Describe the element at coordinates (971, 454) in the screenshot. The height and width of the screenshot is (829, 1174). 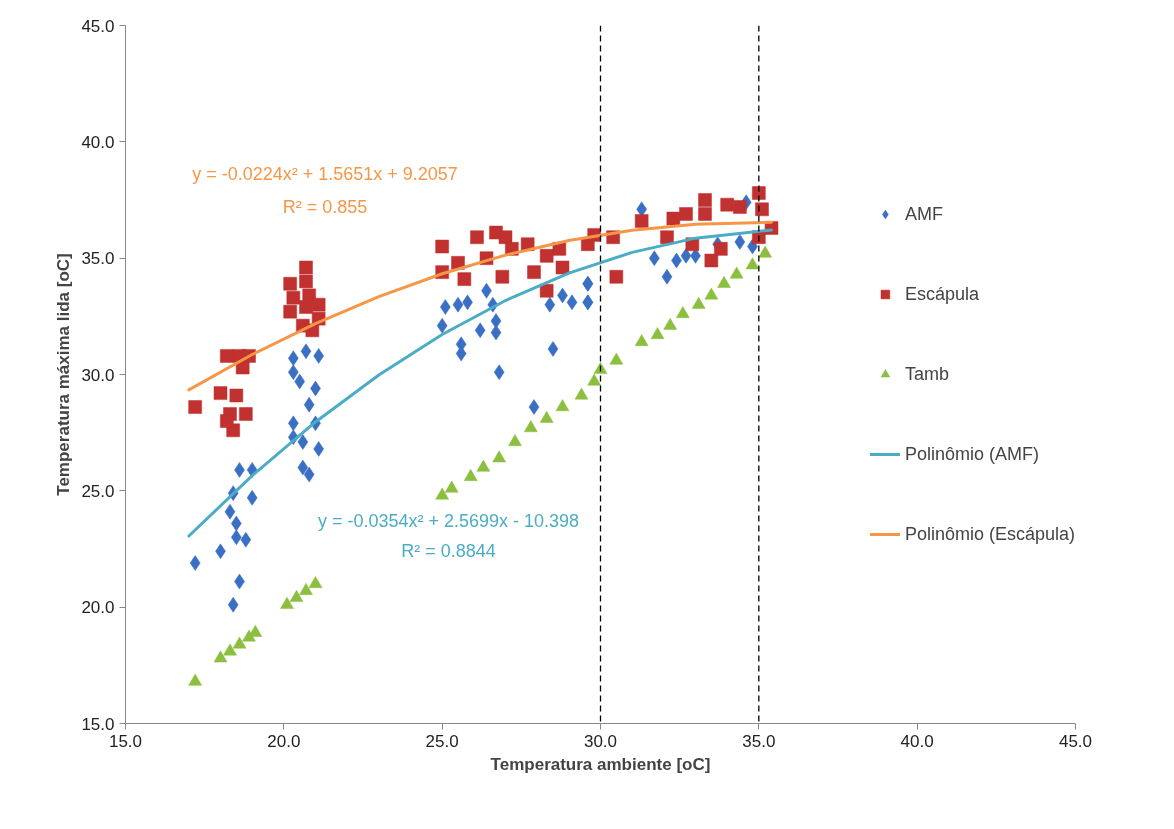
I see `legend-label: Polinômio (AMF)` at that location.